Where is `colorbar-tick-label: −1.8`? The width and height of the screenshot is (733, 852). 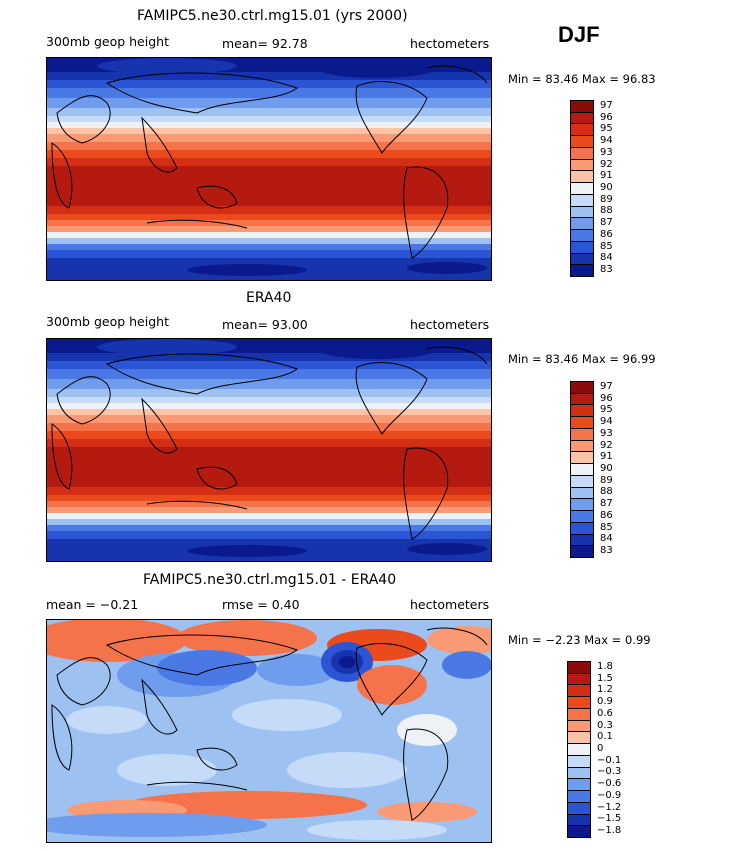
colorbar-tick-label: −1.8 is located at coordinates (609, 831).